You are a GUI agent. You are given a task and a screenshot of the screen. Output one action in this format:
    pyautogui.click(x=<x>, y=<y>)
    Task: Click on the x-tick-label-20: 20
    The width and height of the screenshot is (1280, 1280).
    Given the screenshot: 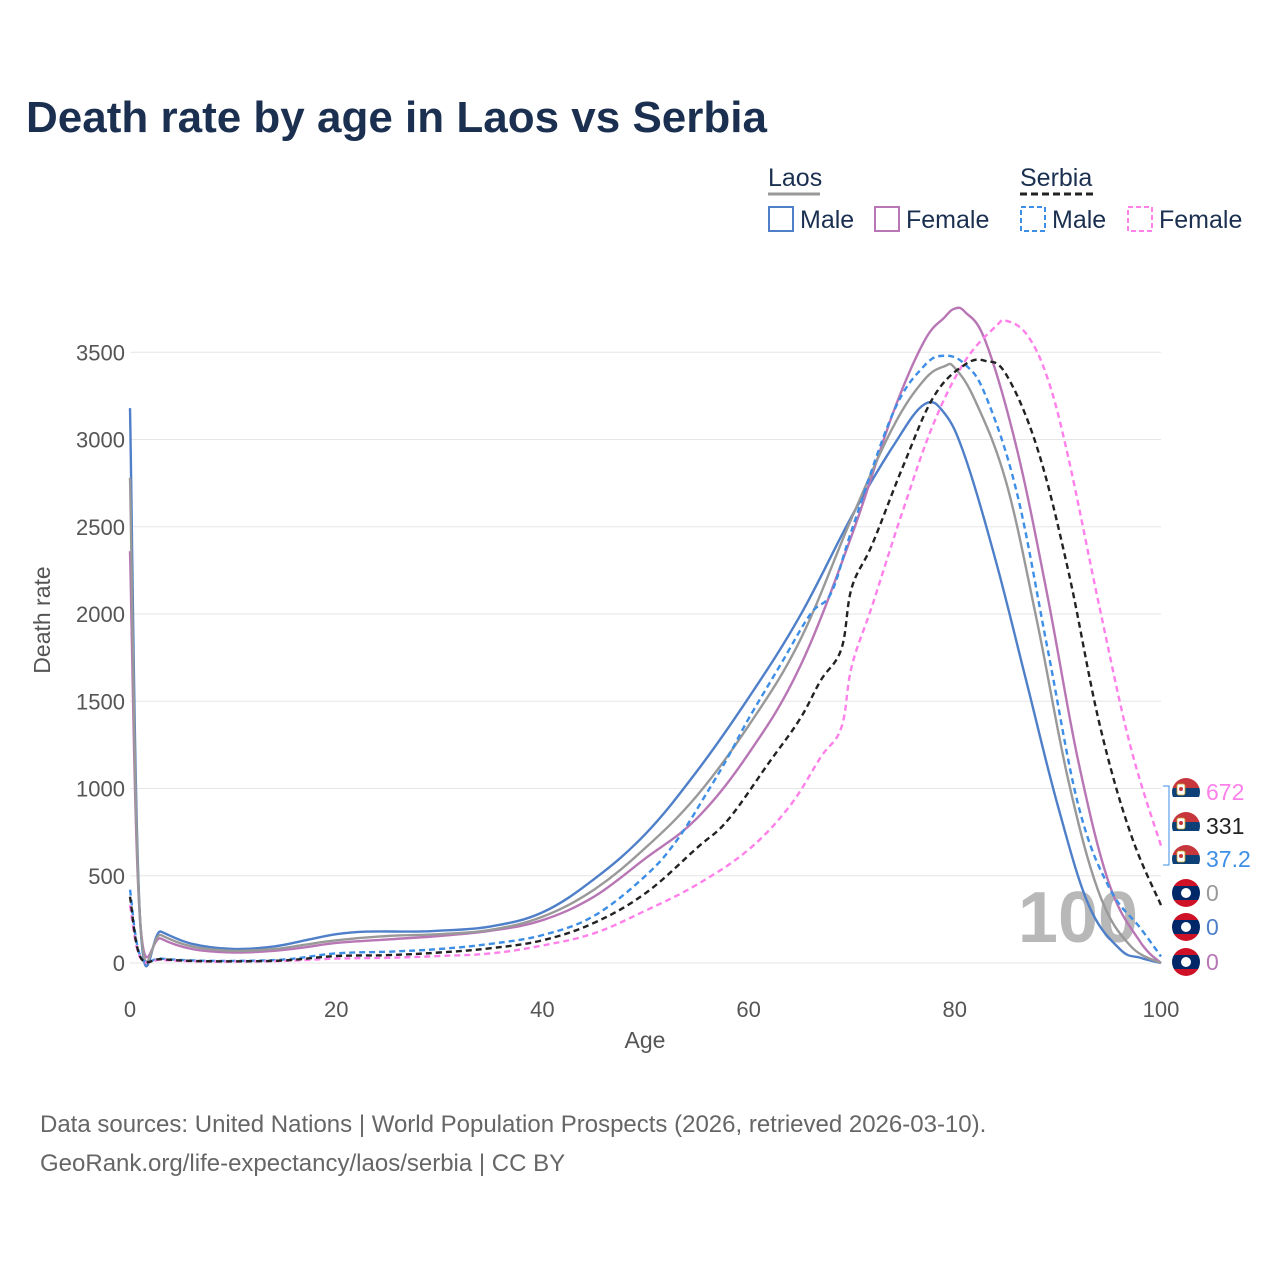 What is the action you would take?
    pyautogui.click(x=336, y=1009)
    